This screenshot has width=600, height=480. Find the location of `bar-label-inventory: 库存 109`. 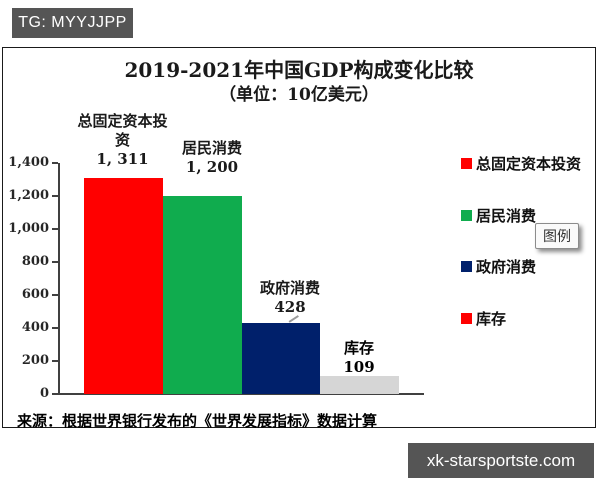

bar-label-inventory: 库存 109 is located at coordinates (359, 358).